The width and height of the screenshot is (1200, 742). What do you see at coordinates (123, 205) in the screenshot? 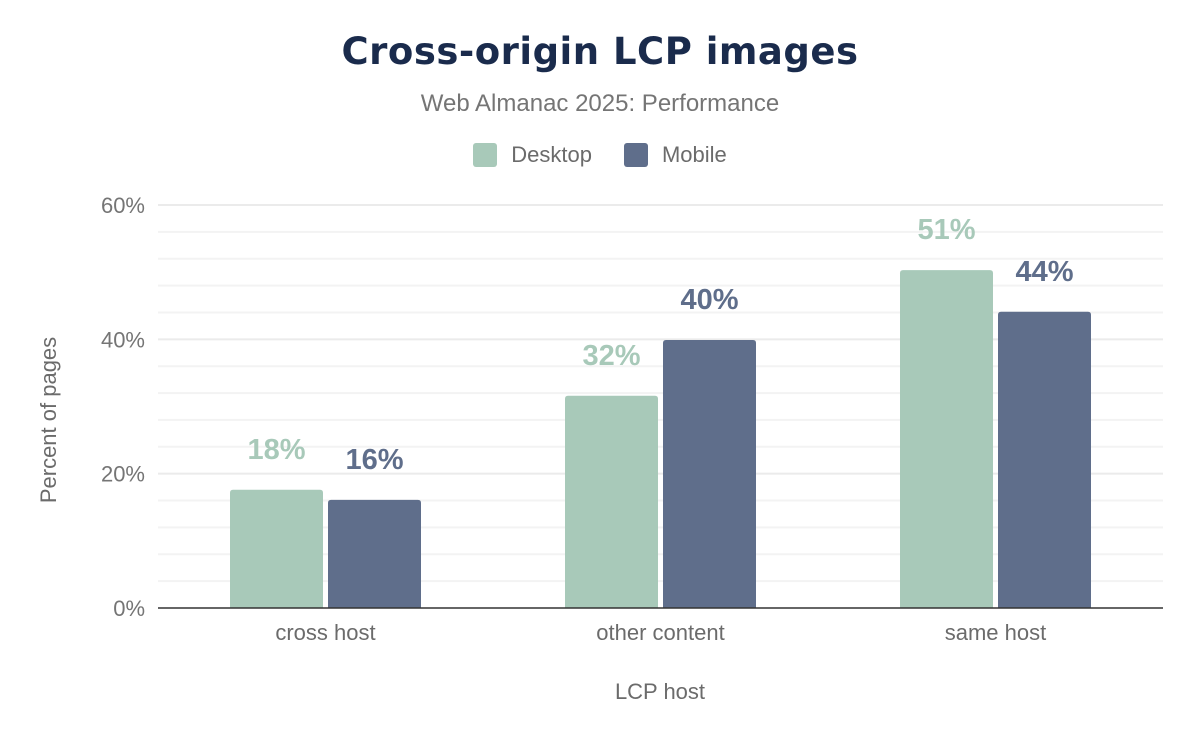
I see `y-tick-label: 60%` at bounding box center [123, 205].